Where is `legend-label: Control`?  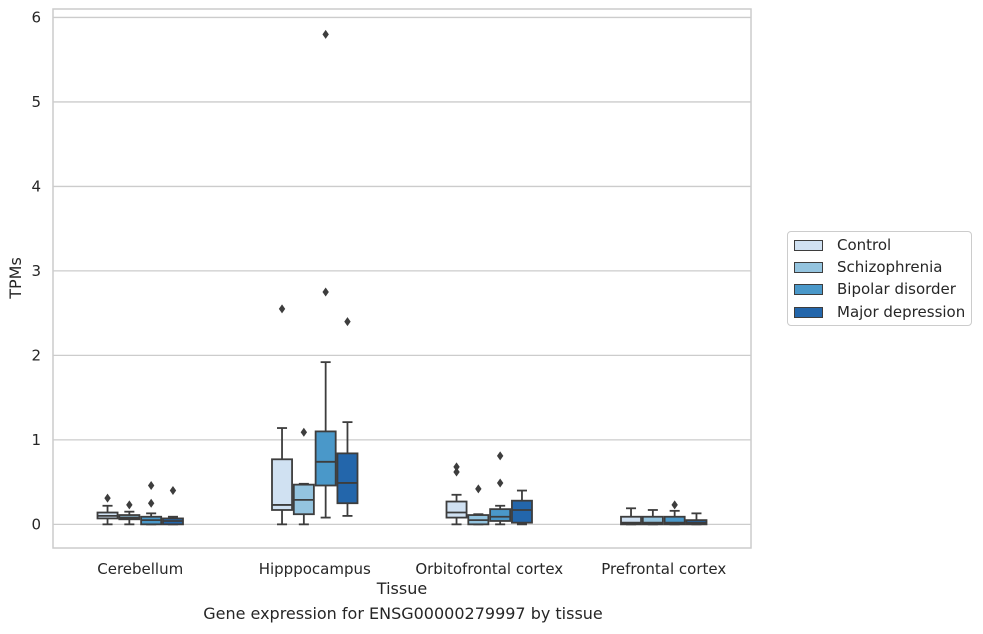
legend-label: Control is located at coordinates (864, 245).